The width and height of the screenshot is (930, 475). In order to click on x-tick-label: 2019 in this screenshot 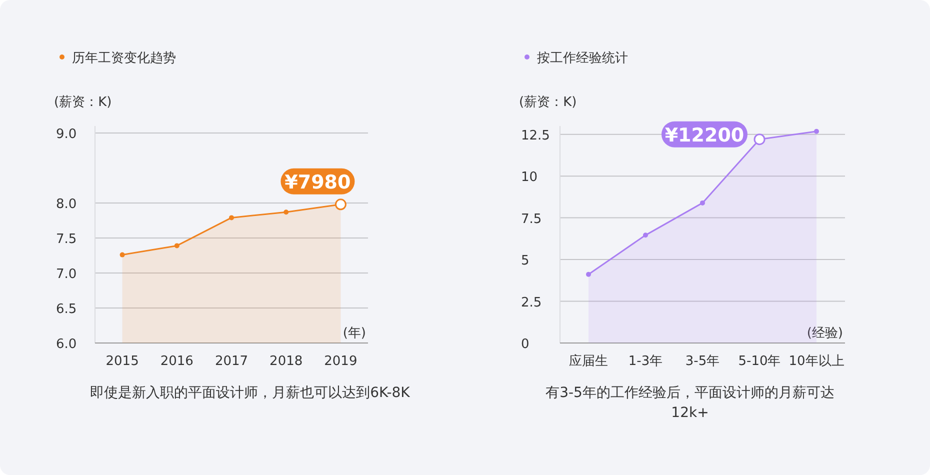, I will do `click(341, 361)`.